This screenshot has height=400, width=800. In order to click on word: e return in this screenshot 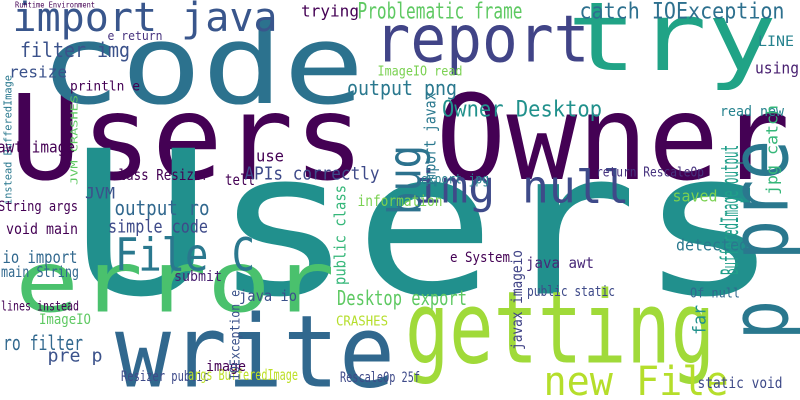, I will do `click(135, 36)`.